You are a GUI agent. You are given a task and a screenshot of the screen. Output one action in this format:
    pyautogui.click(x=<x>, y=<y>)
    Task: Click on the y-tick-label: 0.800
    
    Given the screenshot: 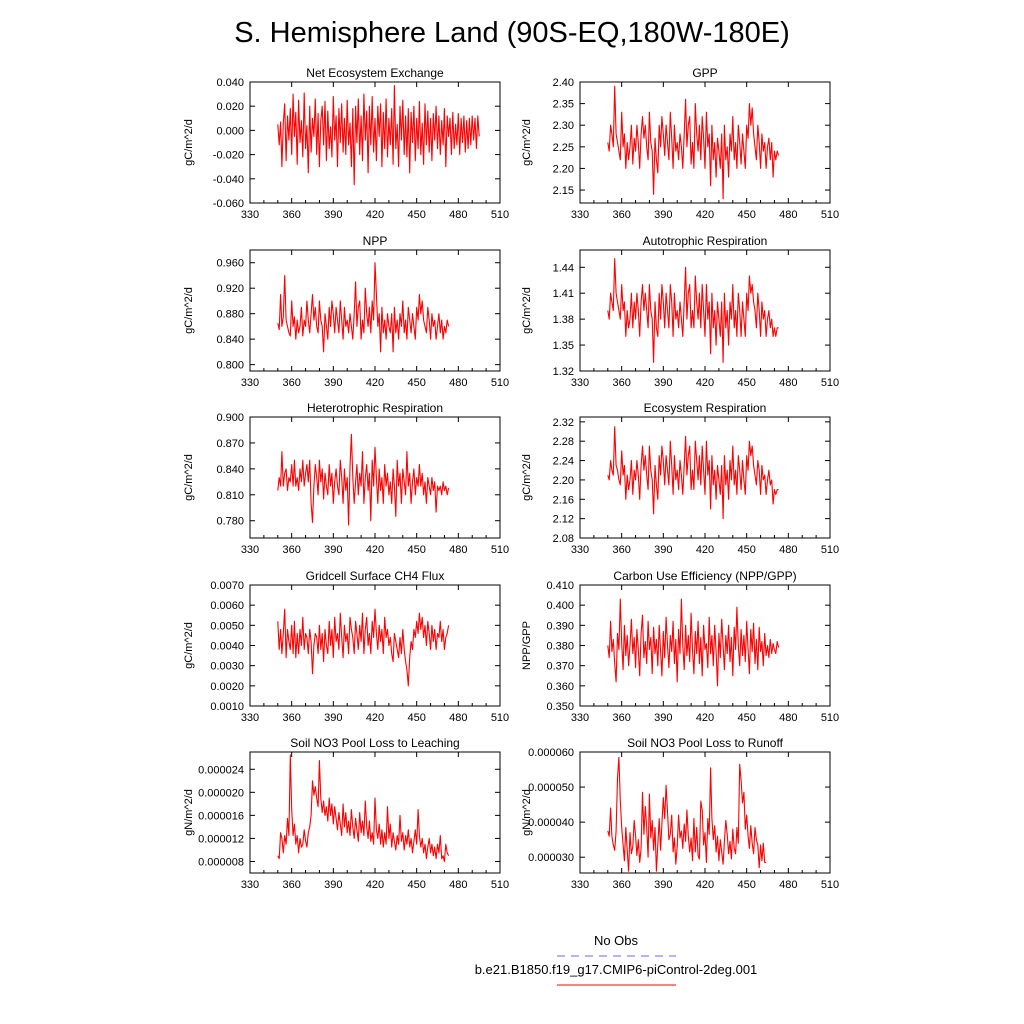 What is the action you would take?
    pyautogui.click(x=230, y=366)
    